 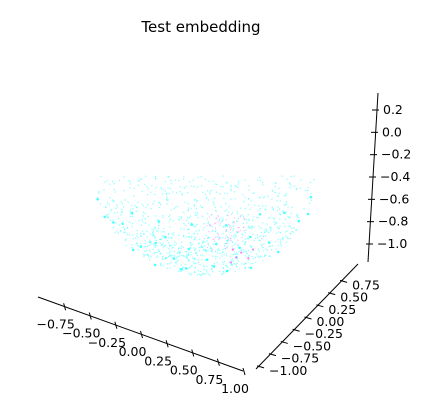 I want to click on x-tick-label: −0.25, so click(x=107, y=342).